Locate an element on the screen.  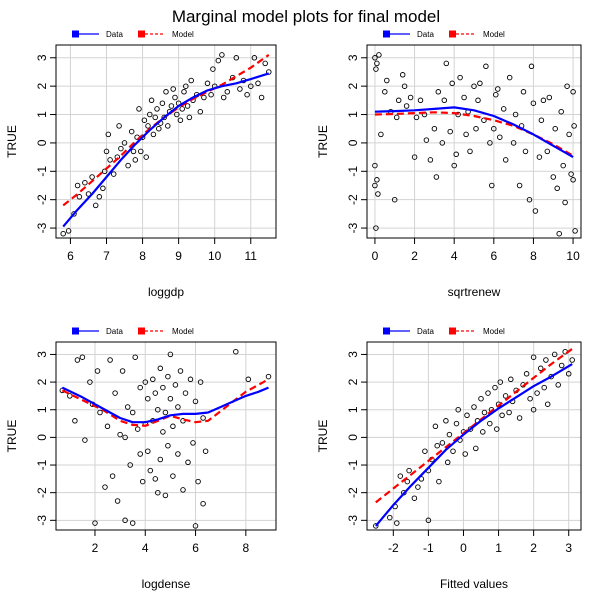
legend-swatch-model is located at coordinates (452, 331).